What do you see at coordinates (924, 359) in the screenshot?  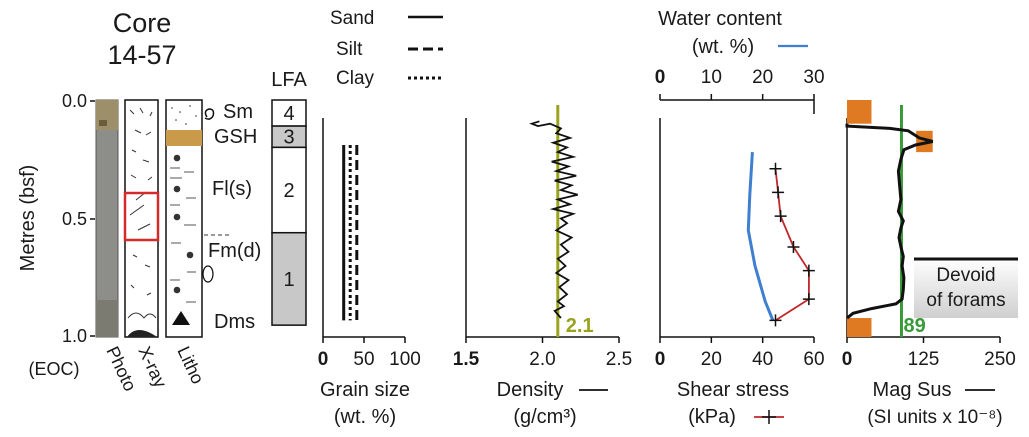 I see `magsus-xtick-label-1: 125` at bounding box center [924, 359].